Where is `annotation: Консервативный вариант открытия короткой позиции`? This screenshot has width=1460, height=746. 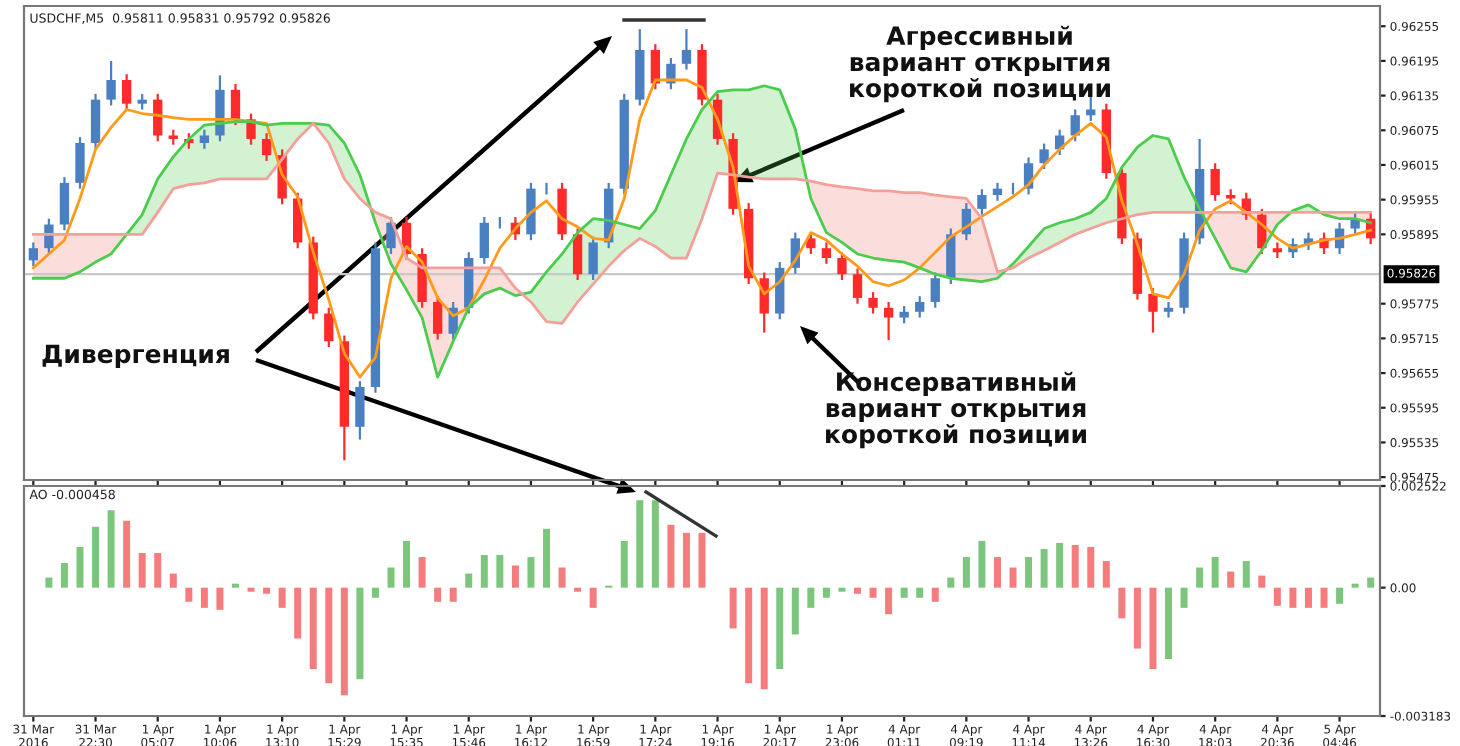
annotation: Консервативный вариант открытия короткой позиции is located at coordinates (956, 410).